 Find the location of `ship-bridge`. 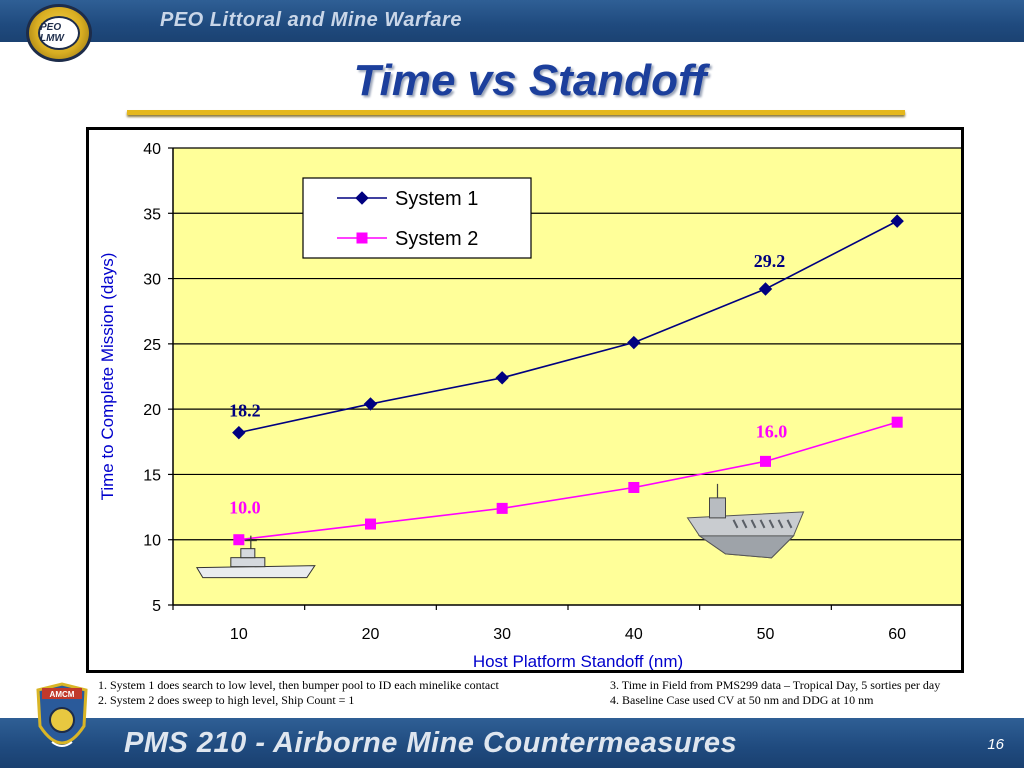

ship-bridge is located at coordinates (248, 553).